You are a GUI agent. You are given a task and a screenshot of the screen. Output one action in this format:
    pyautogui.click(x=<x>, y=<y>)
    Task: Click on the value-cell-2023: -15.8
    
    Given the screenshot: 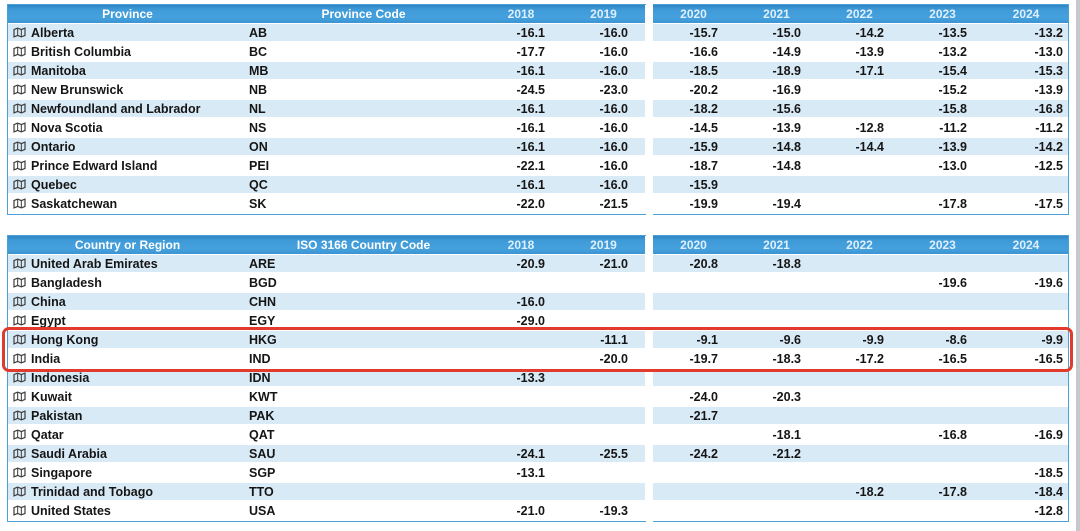 What is the action you would take?
    pyautogui.click(x=942, y=108)
    